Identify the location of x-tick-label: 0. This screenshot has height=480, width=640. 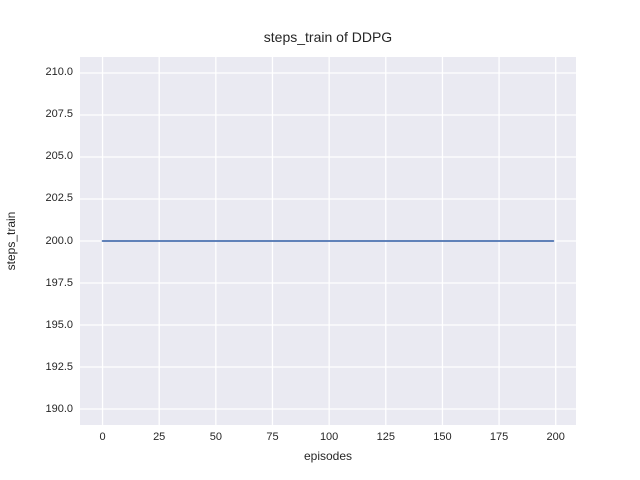
(102, 437).